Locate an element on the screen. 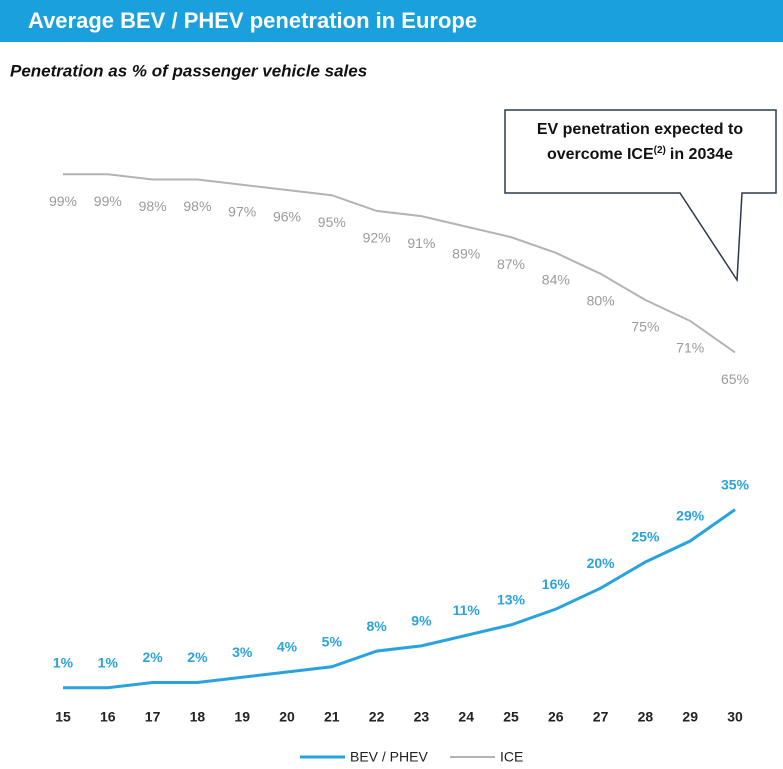 This screenshot has height=769, width=783. x-tick-label: 16 is located at coordinates (108, 717).